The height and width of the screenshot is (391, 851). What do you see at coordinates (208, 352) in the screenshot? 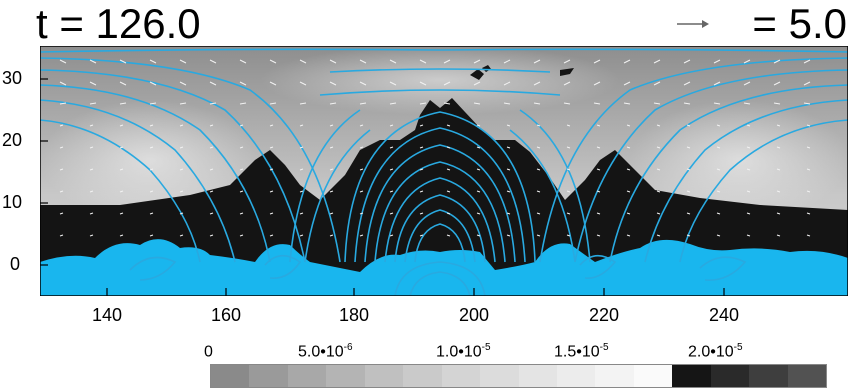
I see `colorbar-label: 0` at bounding box center [208, 352].